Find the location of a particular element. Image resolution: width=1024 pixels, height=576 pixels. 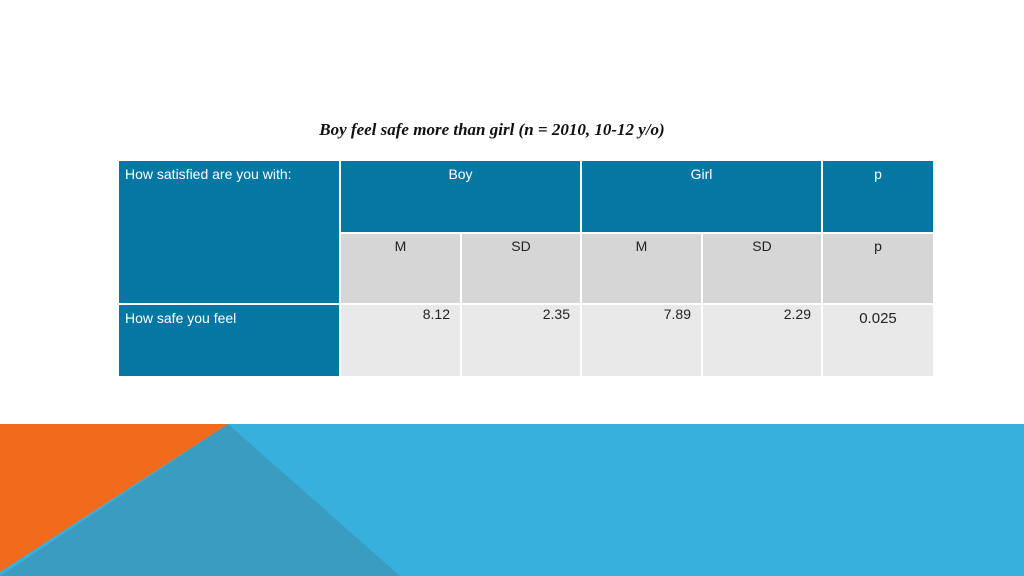

table-cell: How safe you feel is located at coordinates (229, 340).